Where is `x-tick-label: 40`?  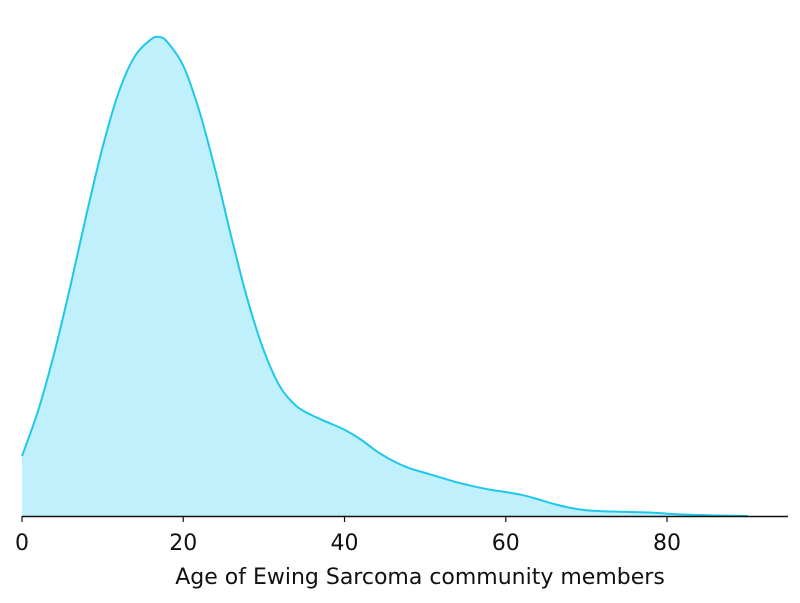
x-tick-label: 40 is located at coordinates (345, 543).